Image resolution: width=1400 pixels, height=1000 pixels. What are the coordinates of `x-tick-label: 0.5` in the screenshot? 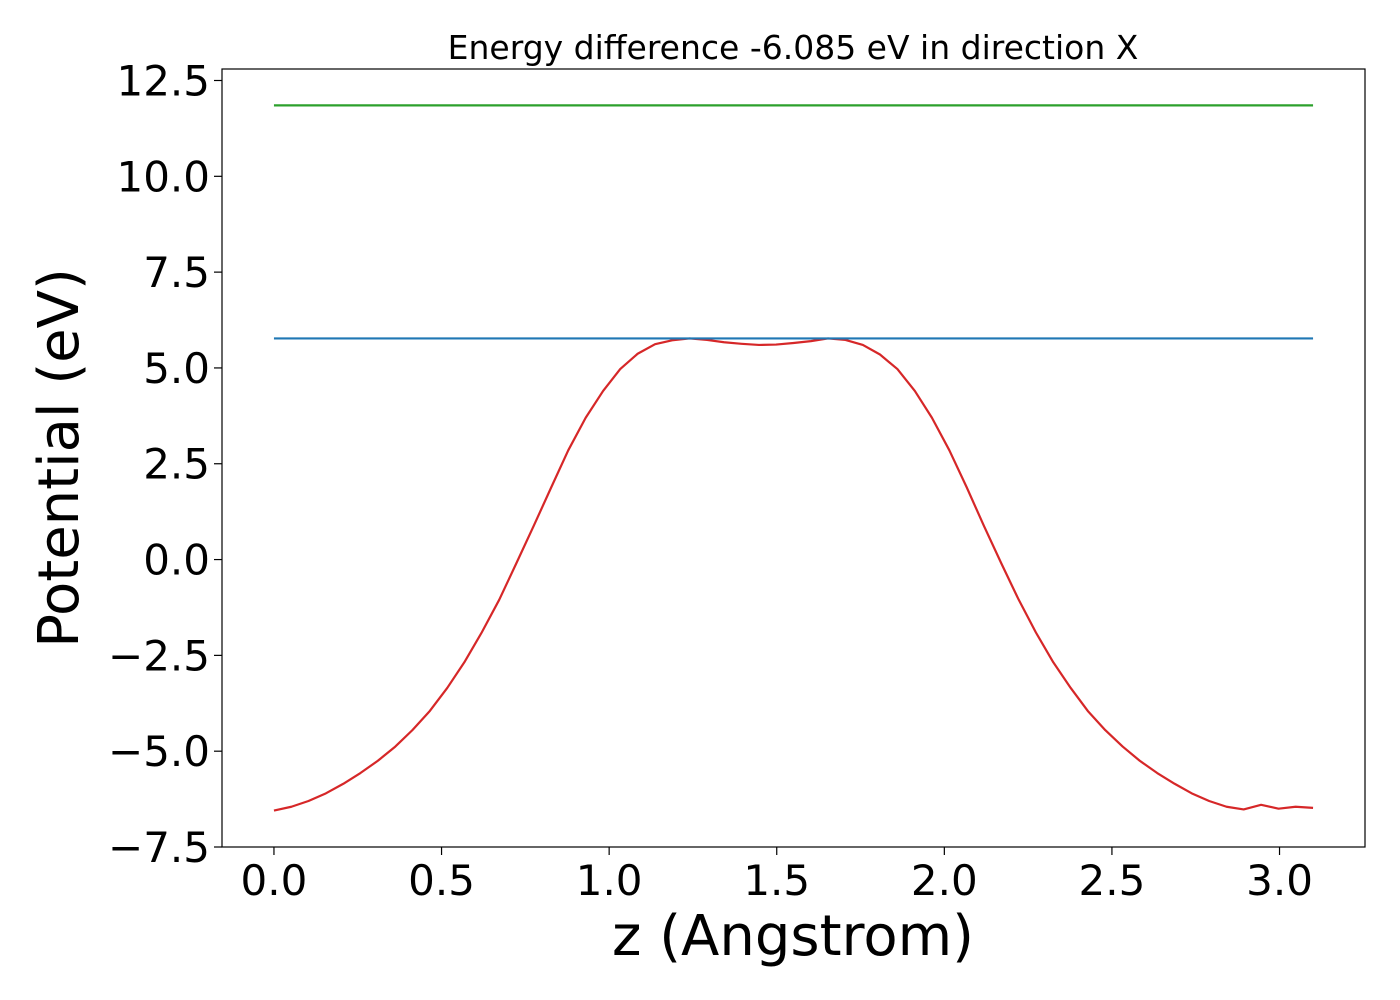 It's located at (441, 880).